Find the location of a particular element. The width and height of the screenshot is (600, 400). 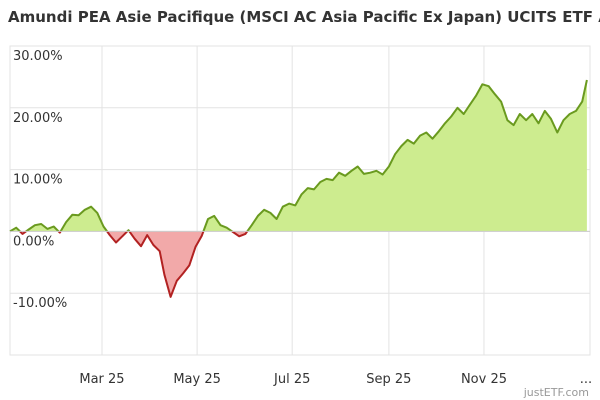

x-tick-label: May 25 is located at coordinates (197, 379).